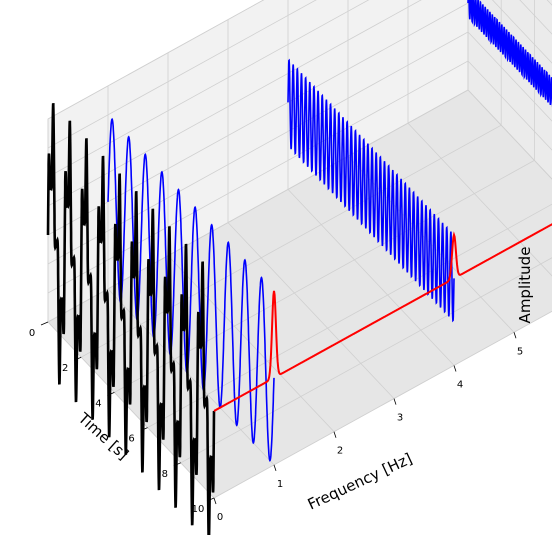 The image size is (552, 535). I want to click on x-tick-label: 6, so click(131, 439).